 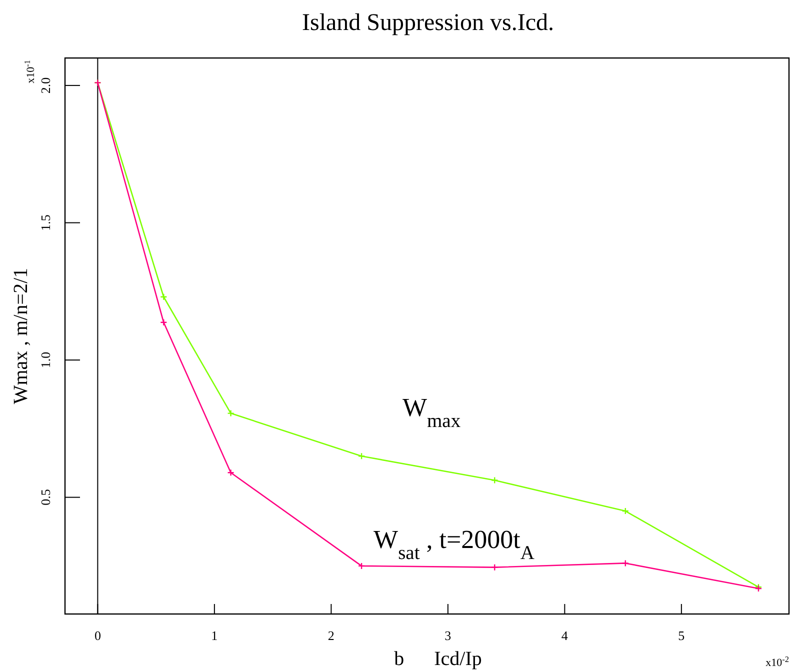 I want to click on y-tick-label: 0.5, so click(x=45, y=497).